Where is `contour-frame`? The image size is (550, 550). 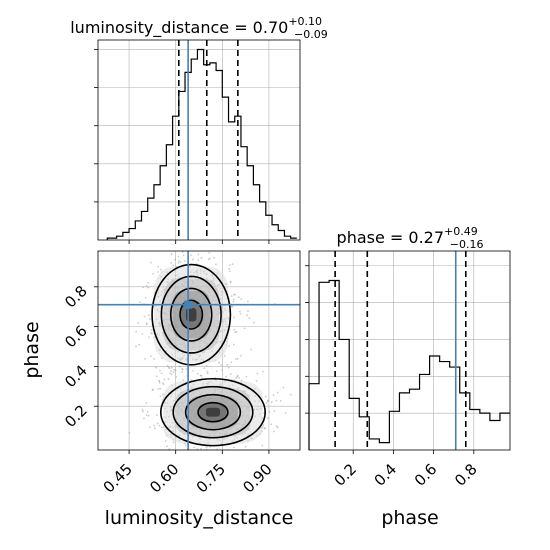
contour-frame is located at coordinates (199, 350).